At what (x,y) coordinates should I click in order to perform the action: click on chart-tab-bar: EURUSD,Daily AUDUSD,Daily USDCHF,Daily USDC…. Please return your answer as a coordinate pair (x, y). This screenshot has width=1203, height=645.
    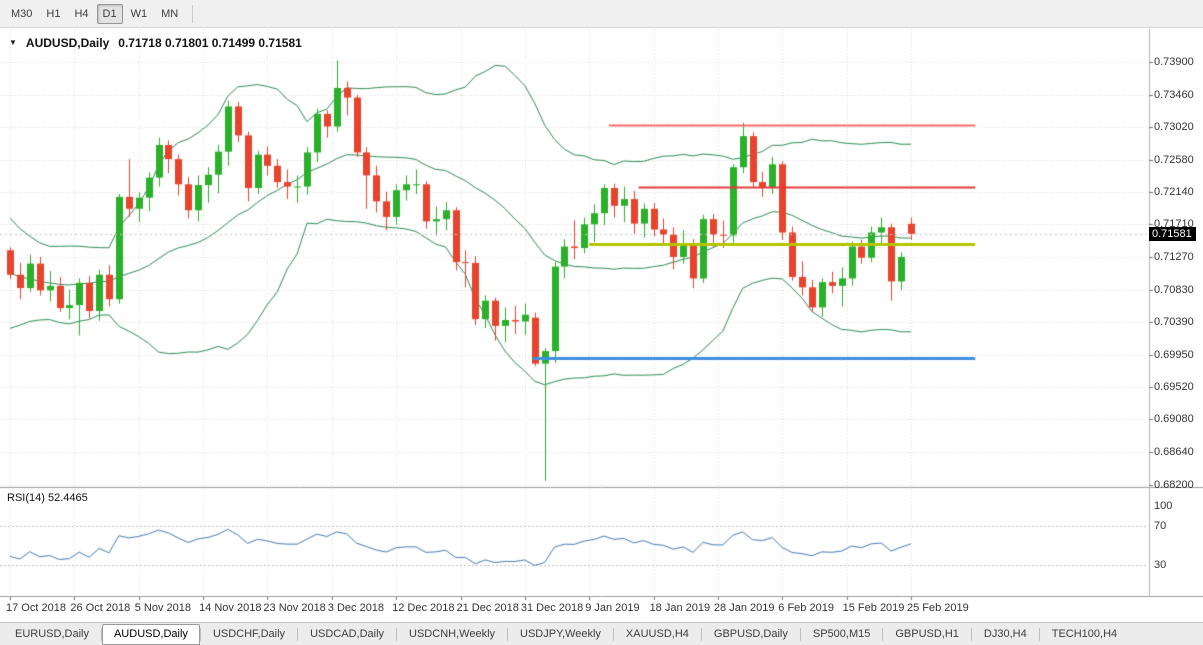
    Looking at the image, I should click on (601, 633).